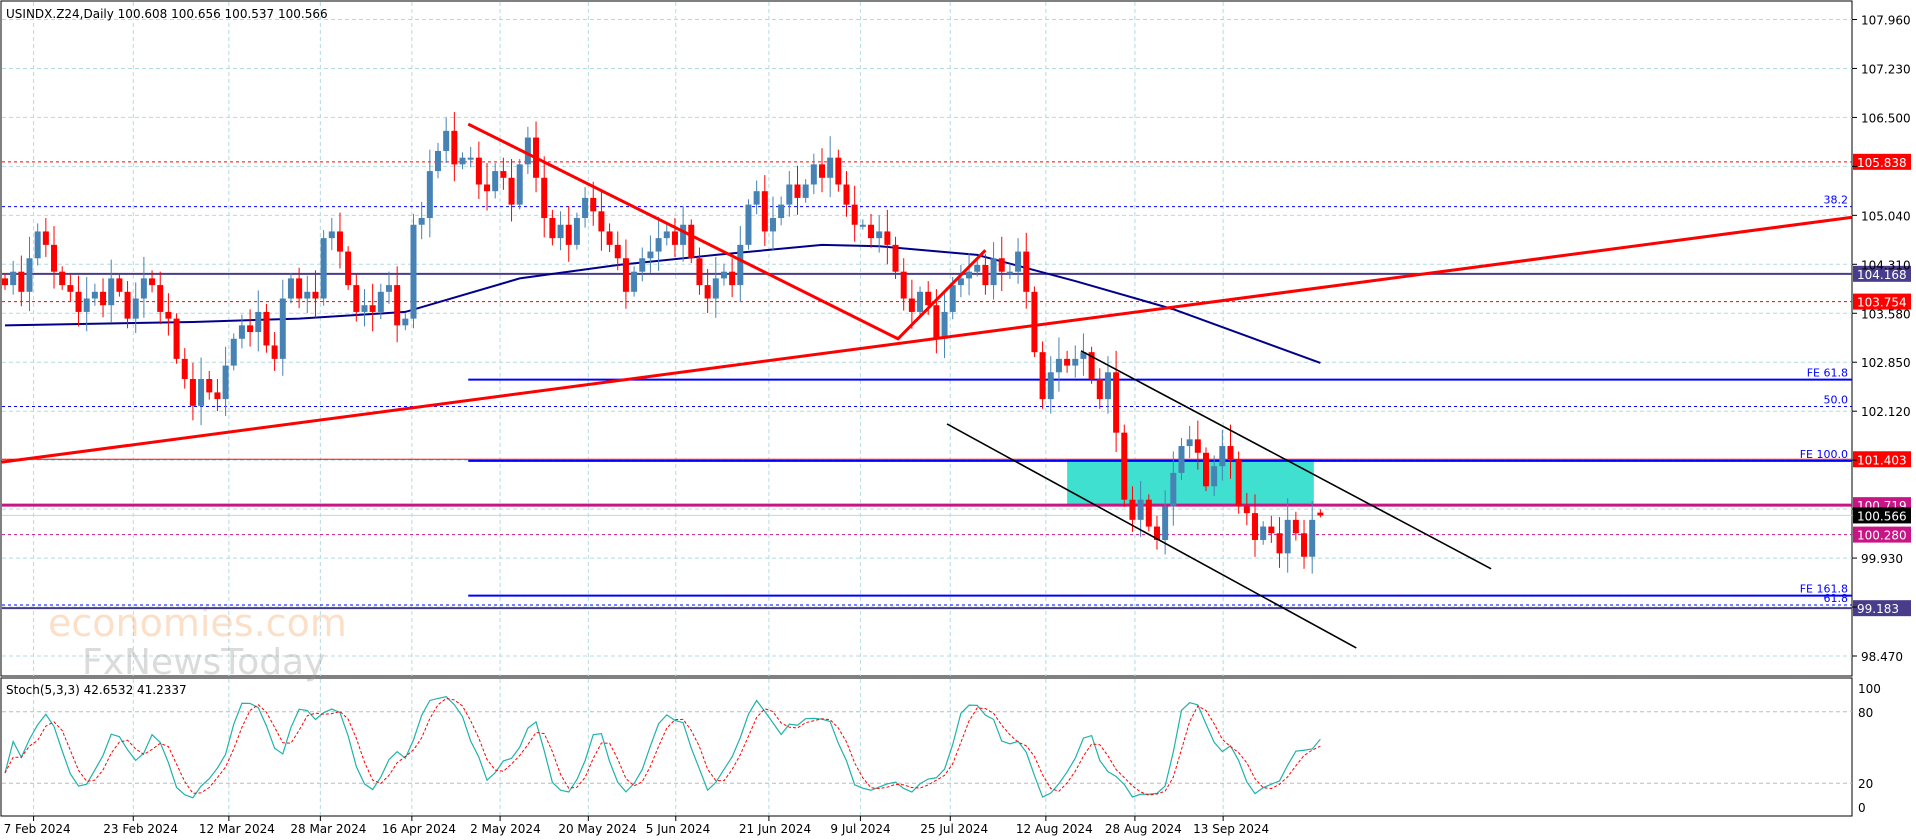 The image size is (1916, 840). I want to click on stochastic-axis-label: 100, so click(1869, 689).